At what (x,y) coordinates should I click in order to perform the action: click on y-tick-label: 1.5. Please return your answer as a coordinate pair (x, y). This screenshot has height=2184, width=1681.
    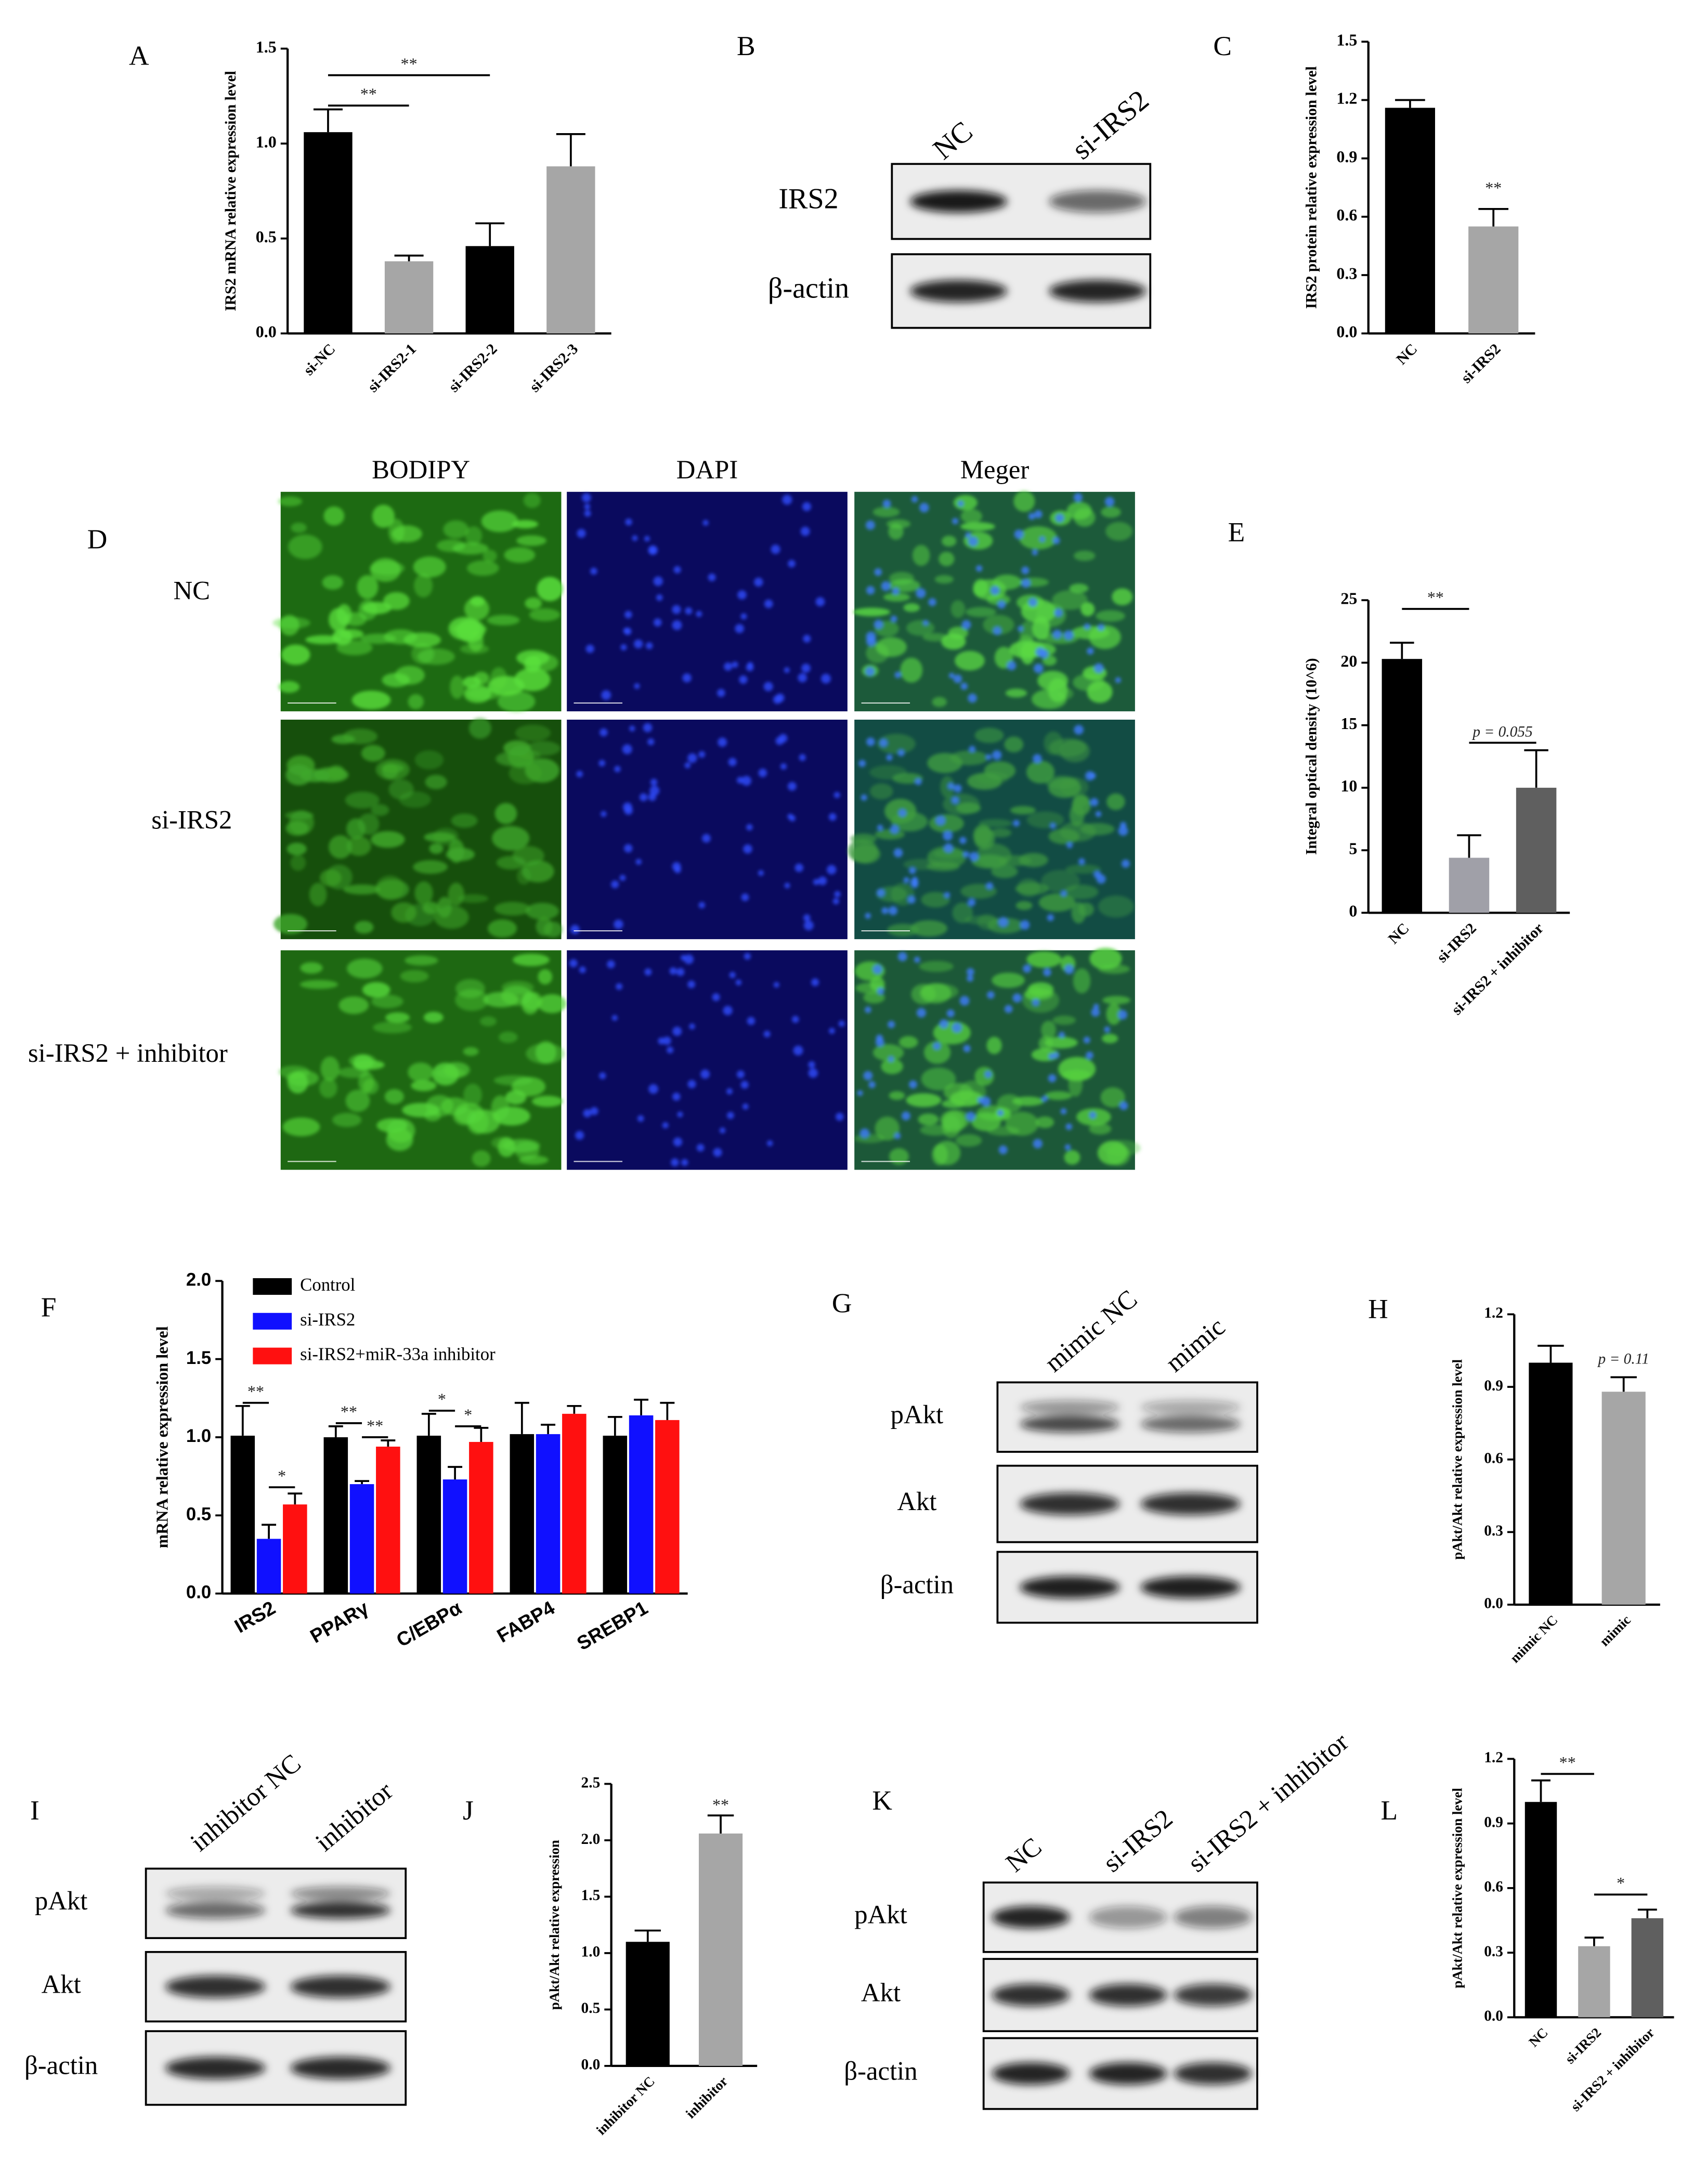
    Looking at the image, I should click on (198, 1358).